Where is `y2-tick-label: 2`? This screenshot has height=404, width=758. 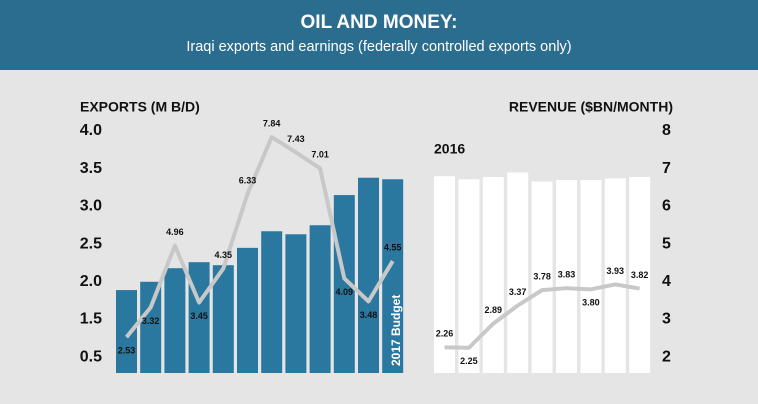 y2-tick-label: 2 is located at coordinates (666, 356).